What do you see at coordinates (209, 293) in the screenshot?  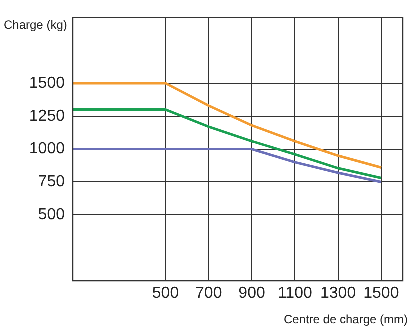 I see `x-tick-label: 700` at bounding box center [209, 293].